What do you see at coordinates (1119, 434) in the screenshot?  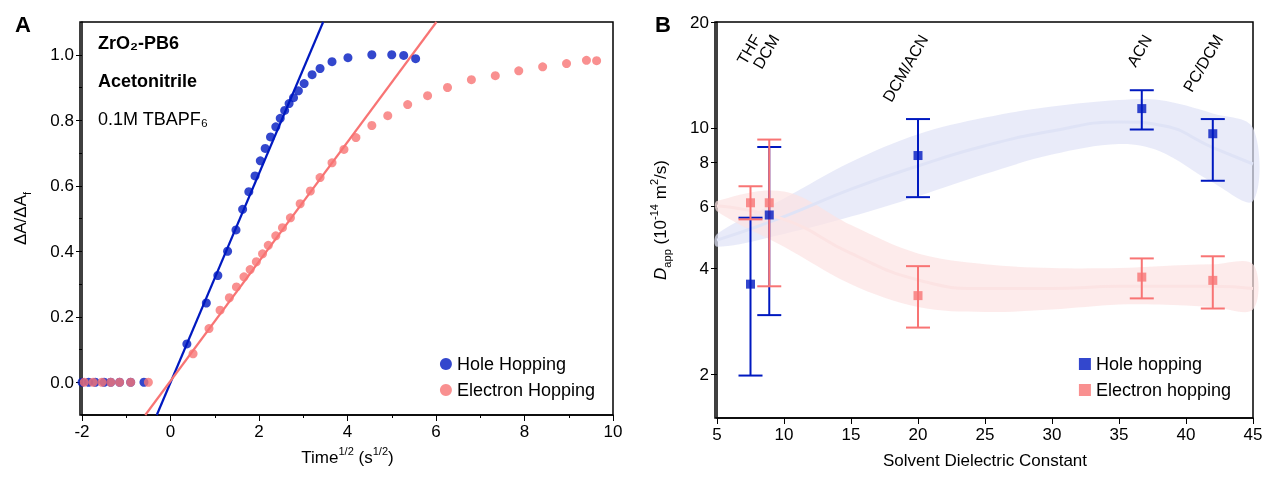 I see `x-tick-label: 35` at bounding box center [1119, 434].